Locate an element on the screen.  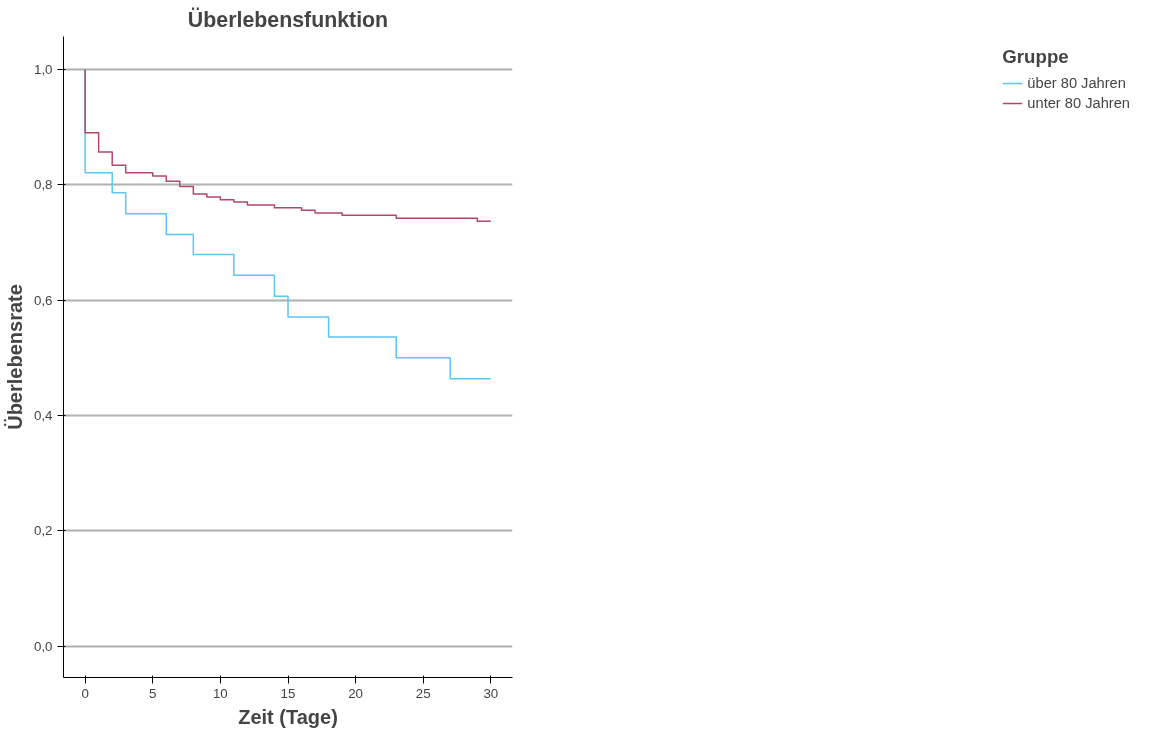
y-axis-title: Überlebensrate is located at coordinates (14, 357).